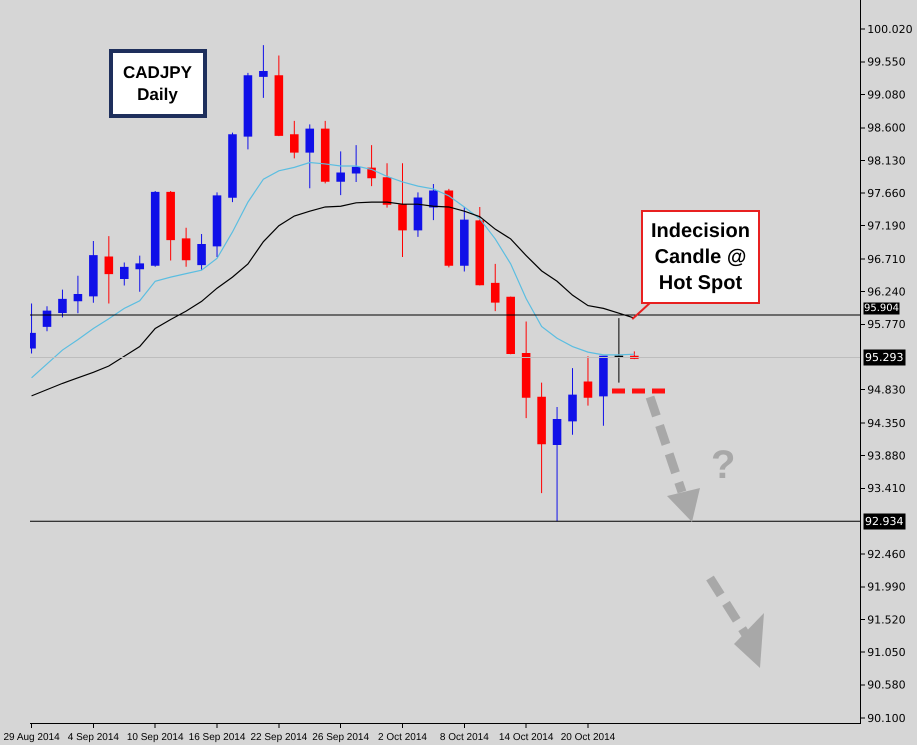  Describe the element at coordinates (886, 95) in the screenshot. I see `y-tick-label: 99.080` at that location.